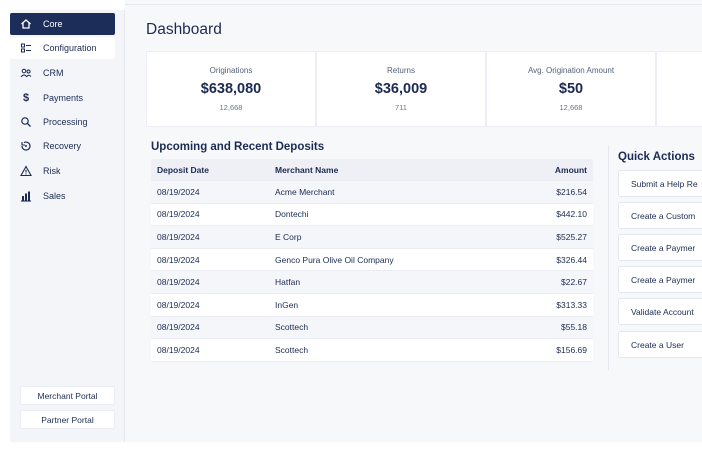 This screenshot has height=452, width=702. I want to click on sidebar-item-configuration: Configuration, so click(62, 48).